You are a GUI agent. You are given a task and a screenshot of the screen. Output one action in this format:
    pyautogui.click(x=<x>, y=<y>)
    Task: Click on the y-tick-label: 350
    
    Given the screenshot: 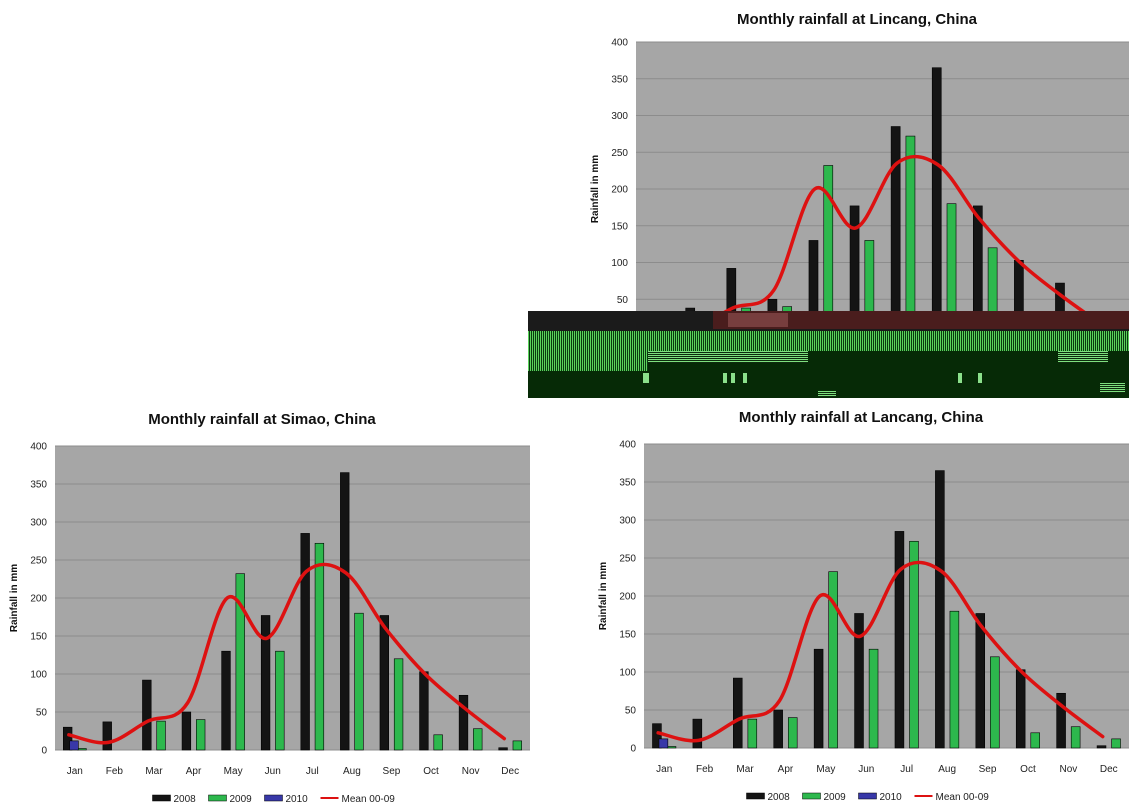 What is the action you would take?
    pyautogui.click(x=627, y=483)
    